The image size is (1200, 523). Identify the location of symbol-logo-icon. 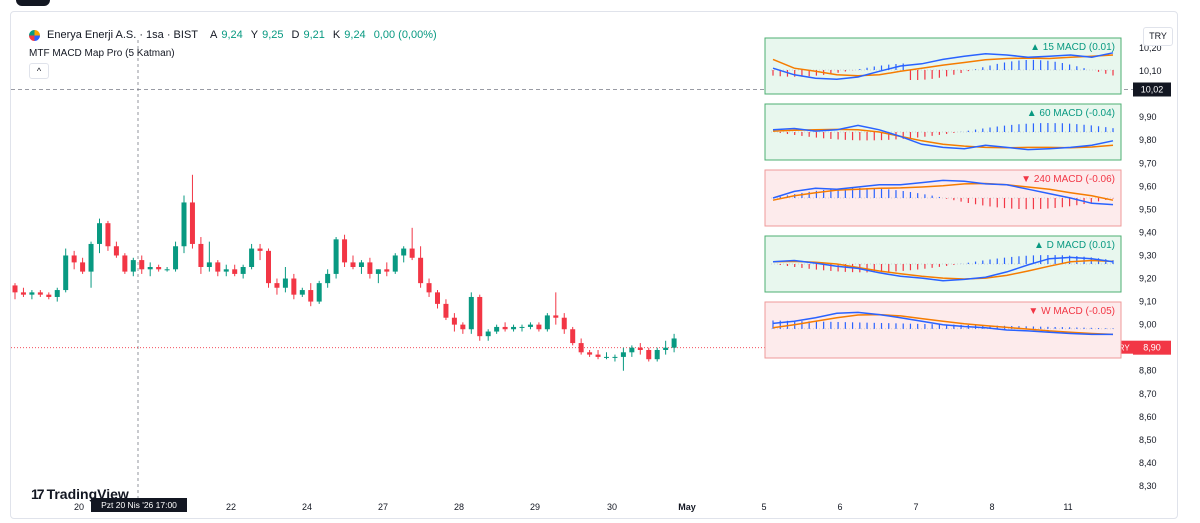
(34, 35).